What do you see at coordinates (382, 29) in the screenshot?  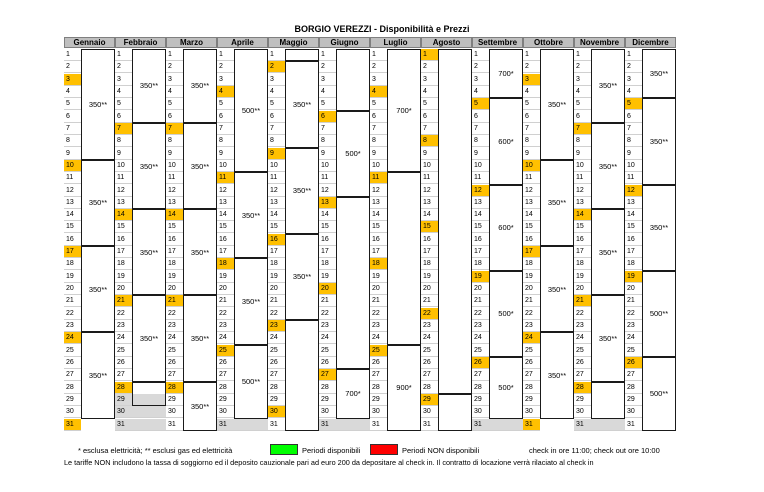 I see `page-title: BORGIO VEREZZI - Disponibilità e Prezzi` at bounding box center [382, 29].